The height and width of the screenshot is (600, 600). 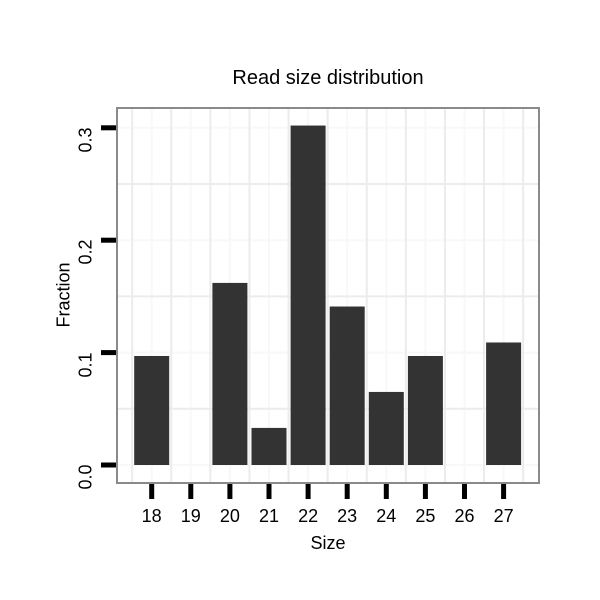 What do you see at coordinates (190, 516) in the screenshot?
I see `x-tick-label-19: 19` at bounding box center [190, 516].